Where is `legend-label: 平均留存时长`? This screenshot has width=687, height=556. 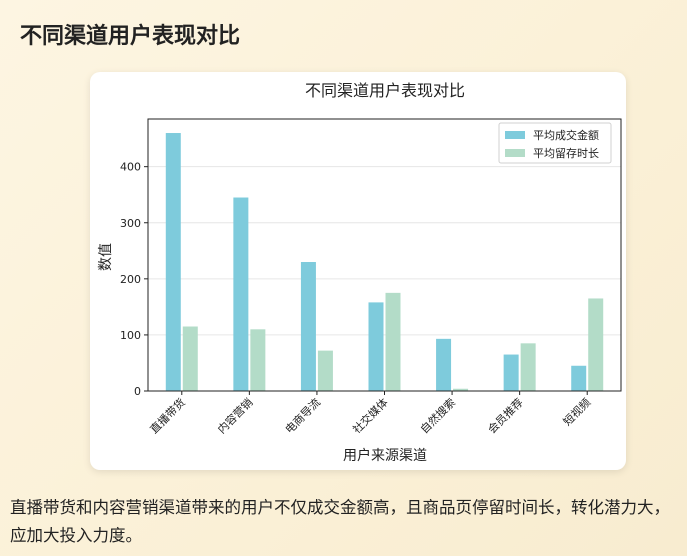
legend-label: 平均留存时长 is located at coordinates (566, 153).